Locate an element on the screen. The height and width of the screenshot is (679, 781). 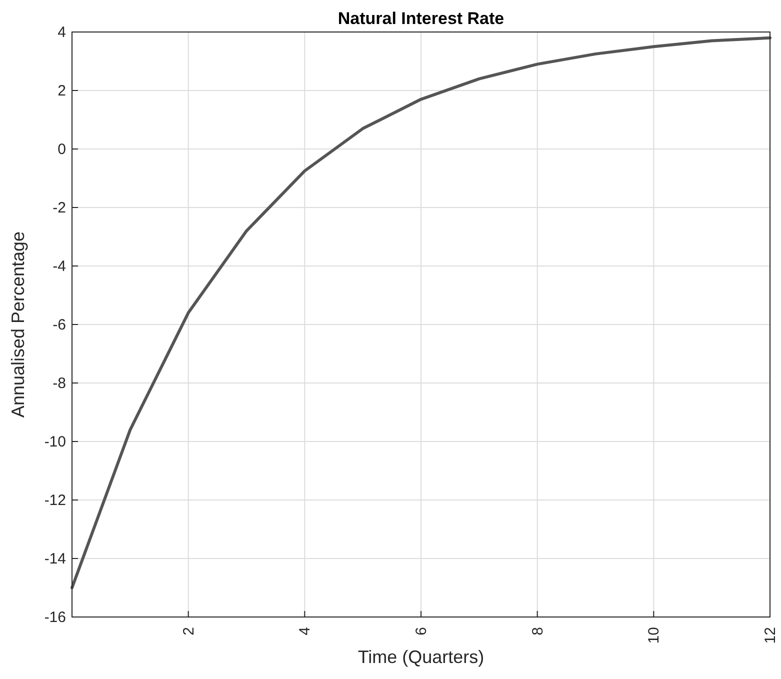
x-tick-label: 12 is located at coordinates (770, 635).